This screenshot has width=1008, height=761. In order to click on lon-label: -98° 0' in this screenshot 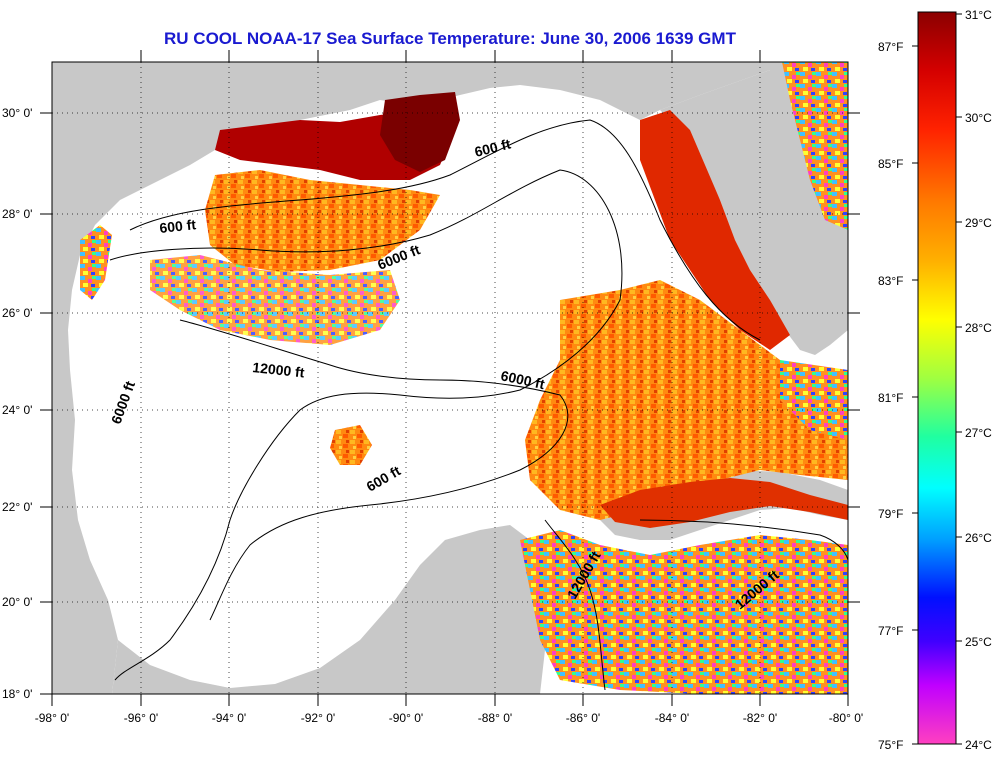, I will do `click(52, 718)`.